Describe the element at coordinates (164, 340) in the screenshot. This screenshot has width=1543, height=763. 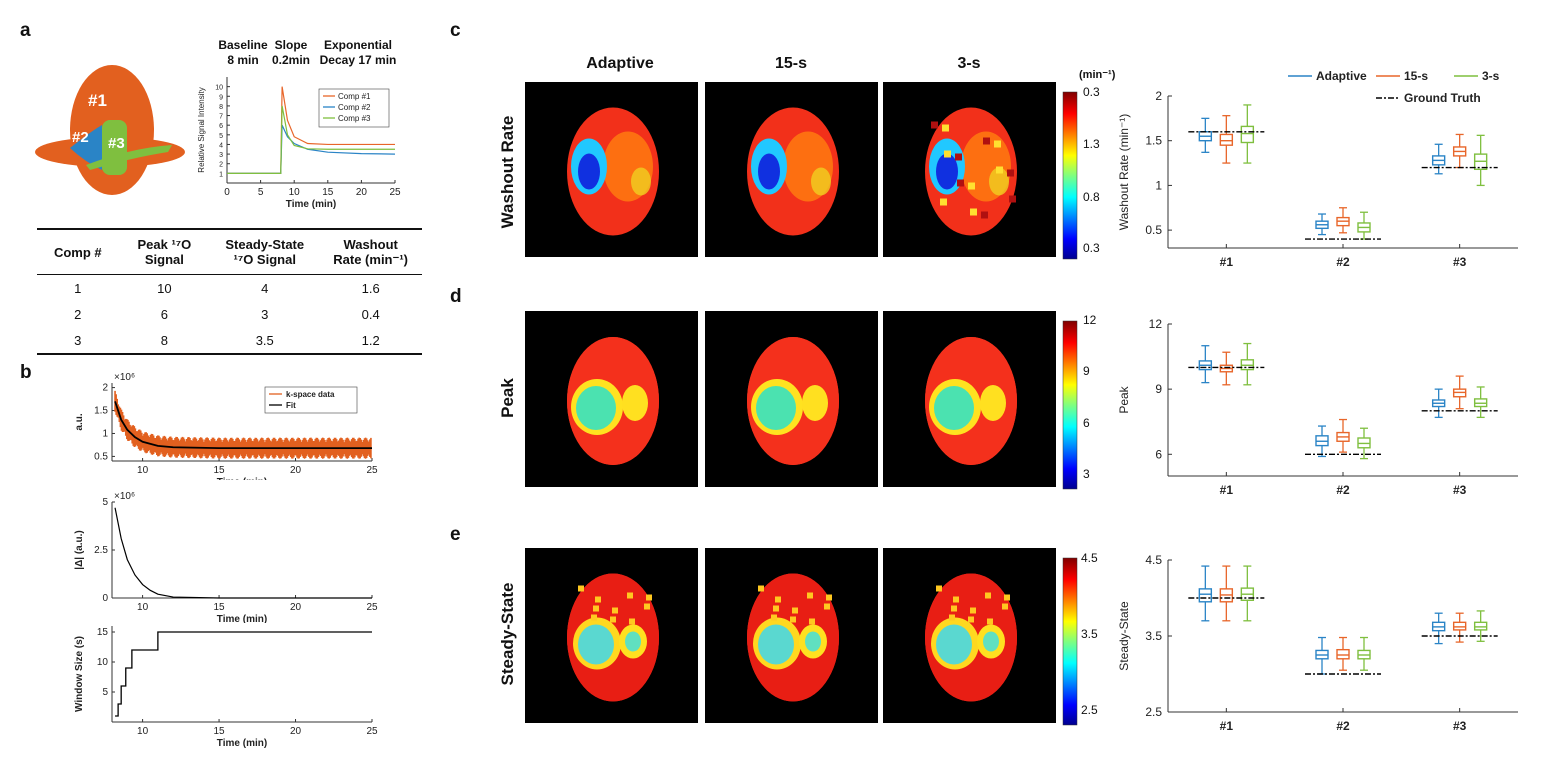
I see `table-cell: 8` at that location.